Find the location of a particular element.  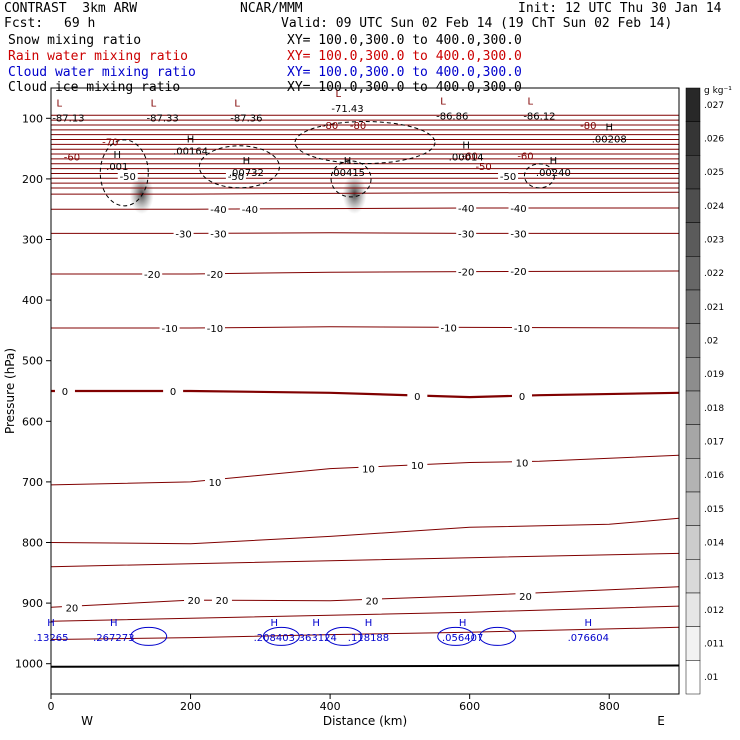

temp-min-label: -87.13 is located at coordinates (68, 118).